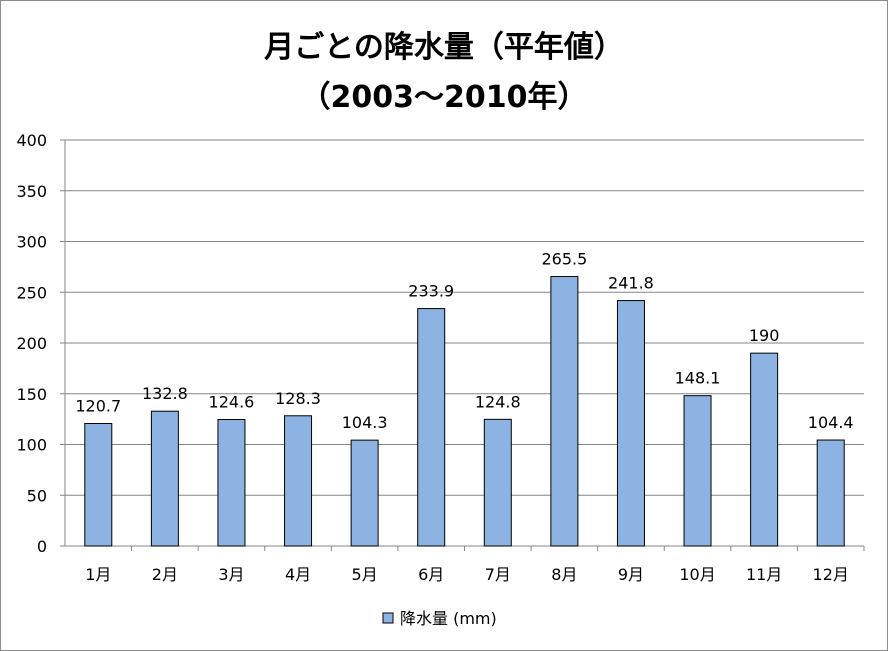 Image resolution: width=888 pixels, height=651 pixels. I want to click on data-label: 190, so click(764, 335).